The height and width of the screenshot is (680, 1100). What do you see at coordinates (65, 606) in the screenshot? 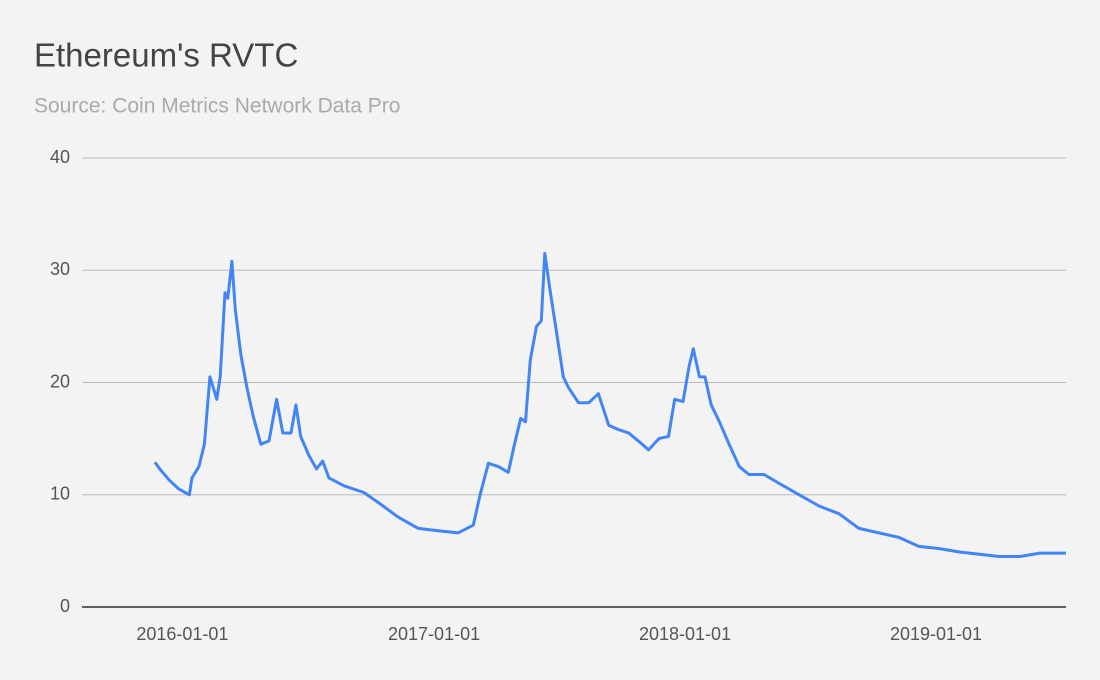
I see `y-tick-label: 0` at bounding box center [65, 606].